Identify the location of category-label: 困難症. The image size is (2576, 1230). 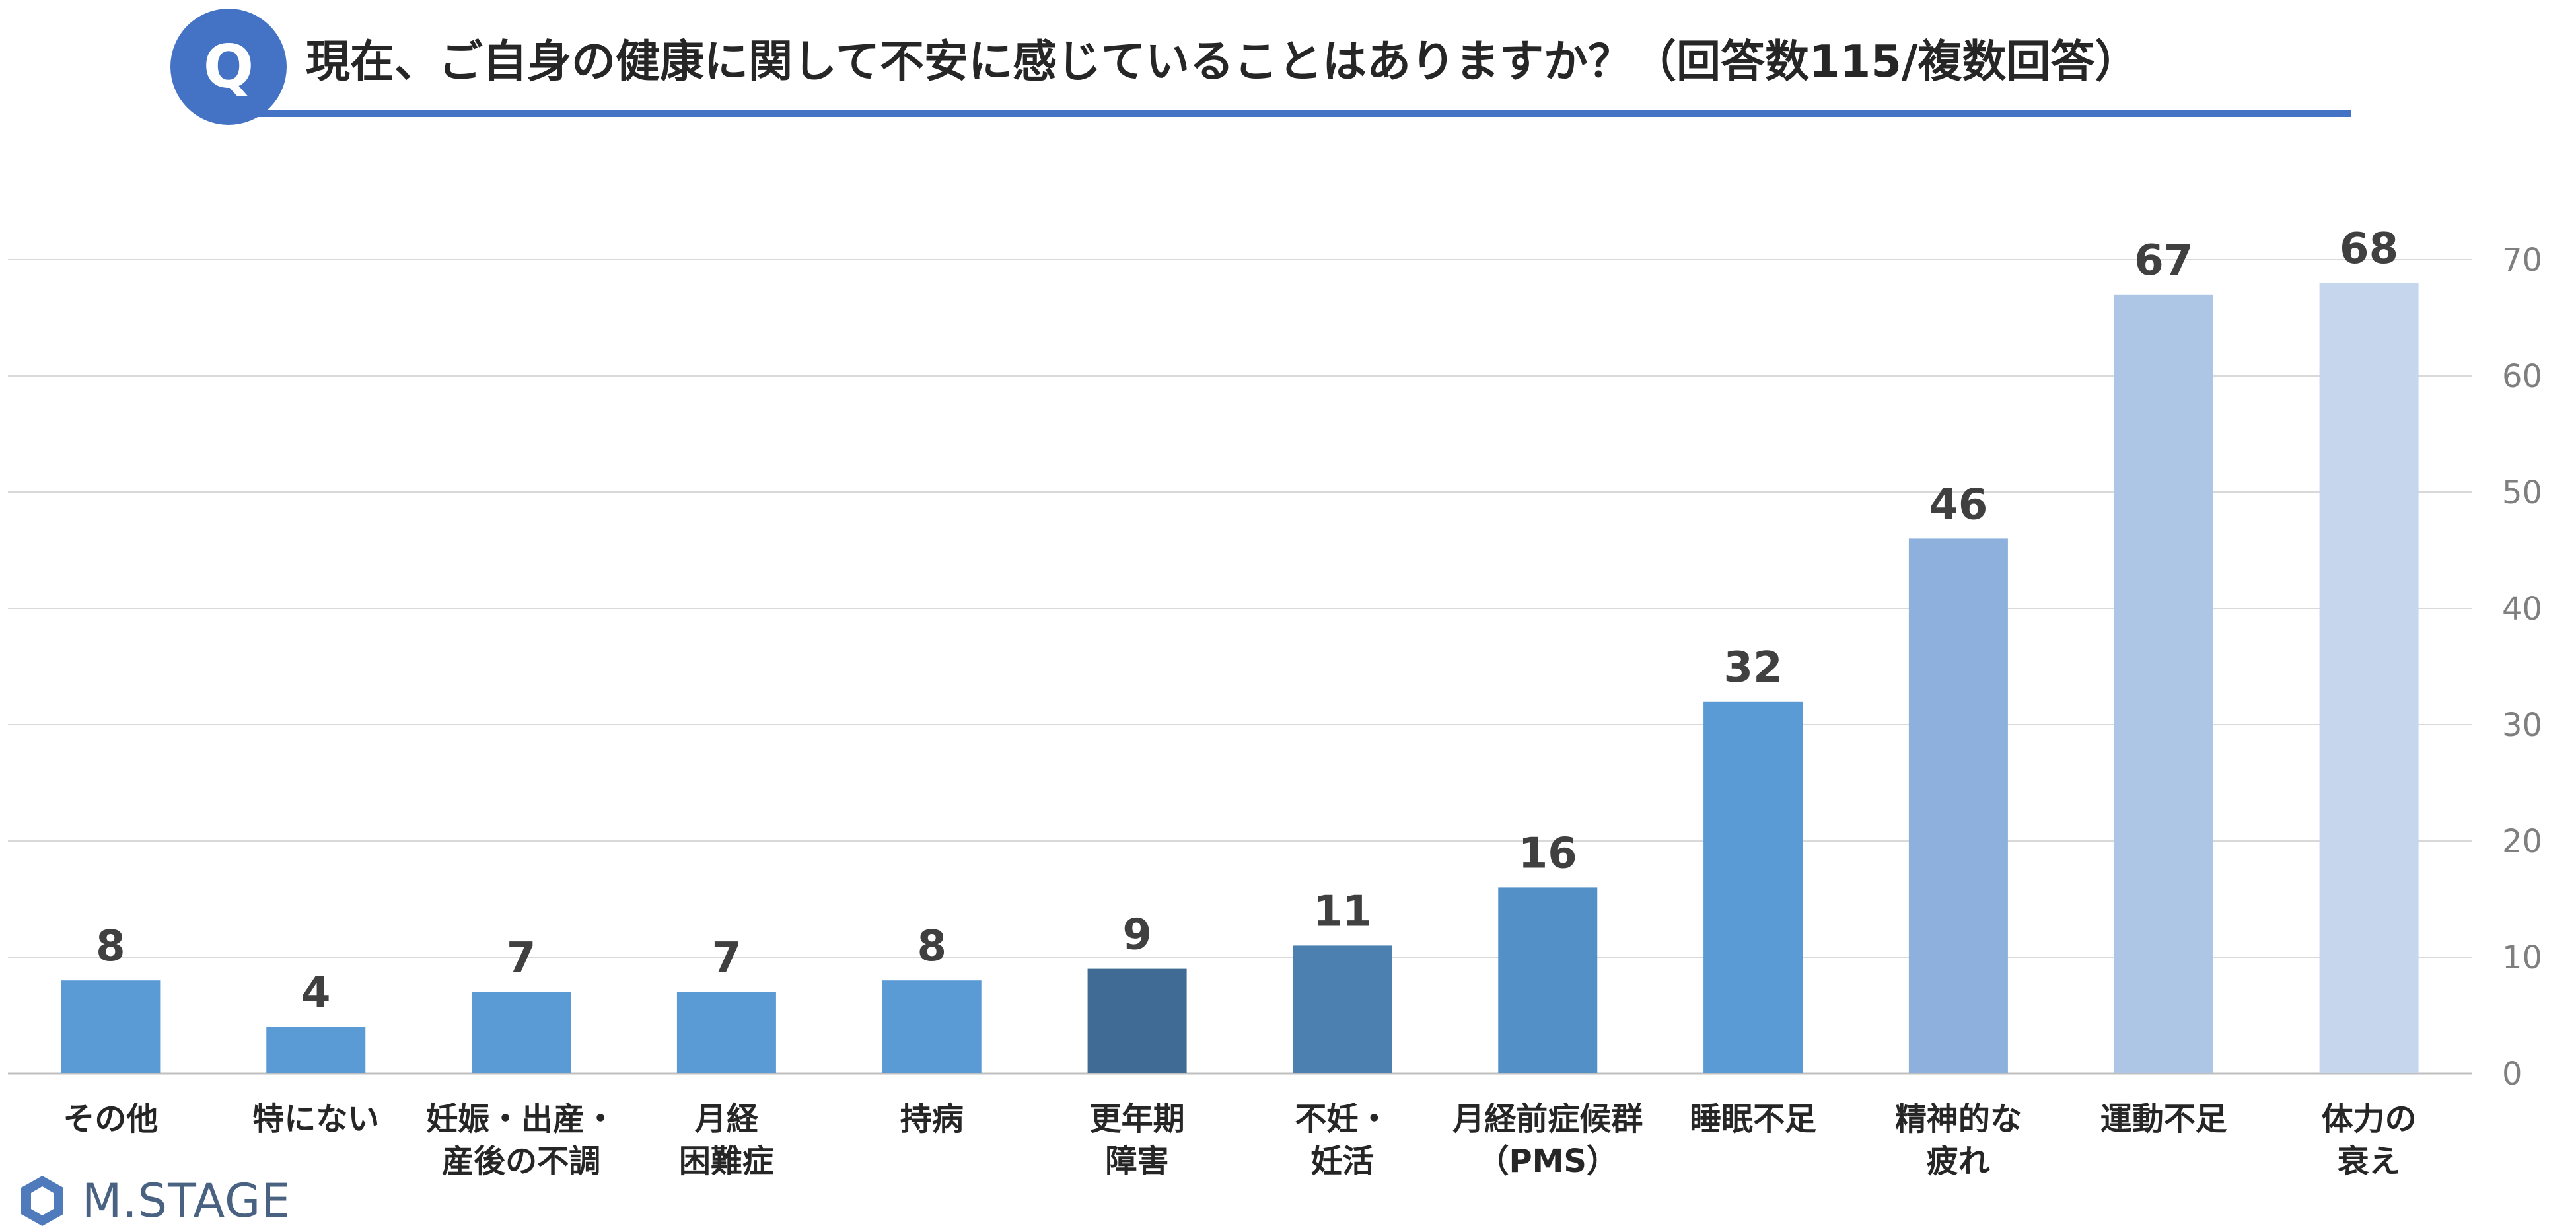
(726, 1162).